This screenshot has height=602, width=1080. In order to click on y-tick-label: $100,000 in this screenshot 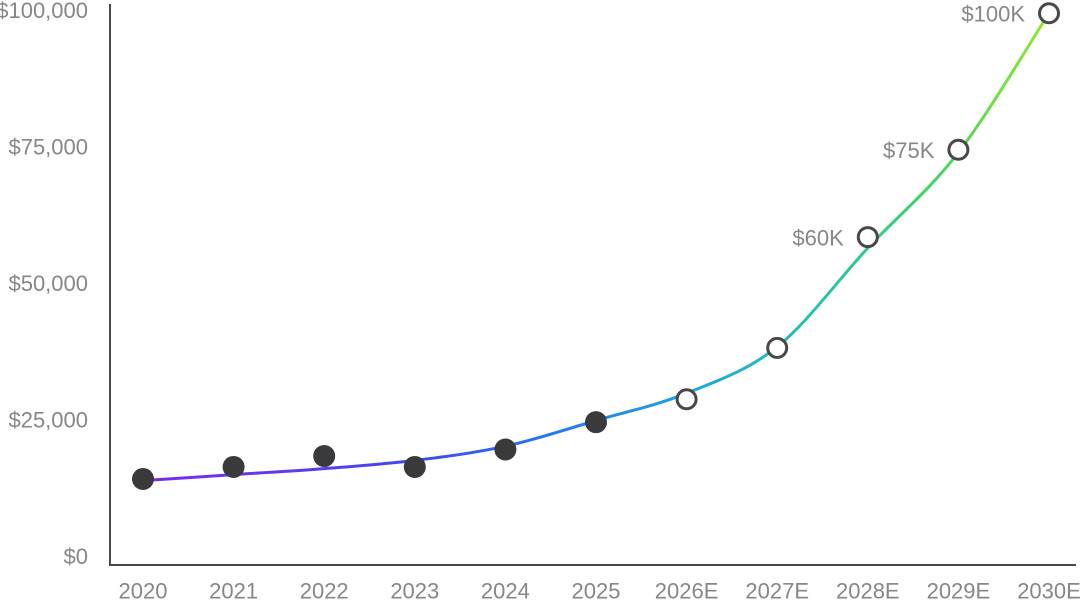, I will do `click(44, 11)`.